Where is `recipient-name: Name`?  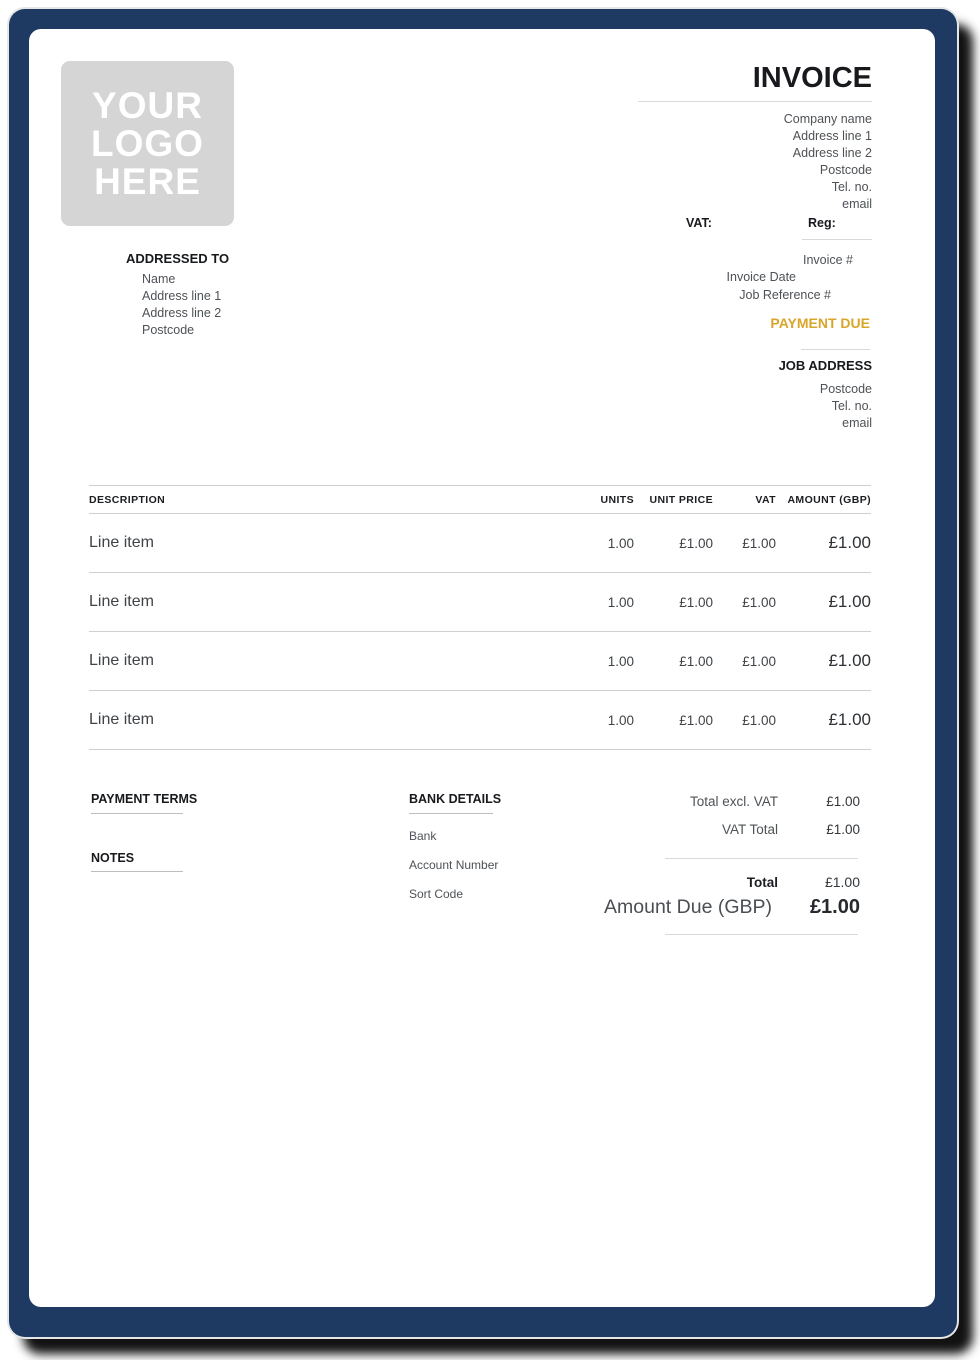
recipient-name: Name is located at coordinates (159, 279).